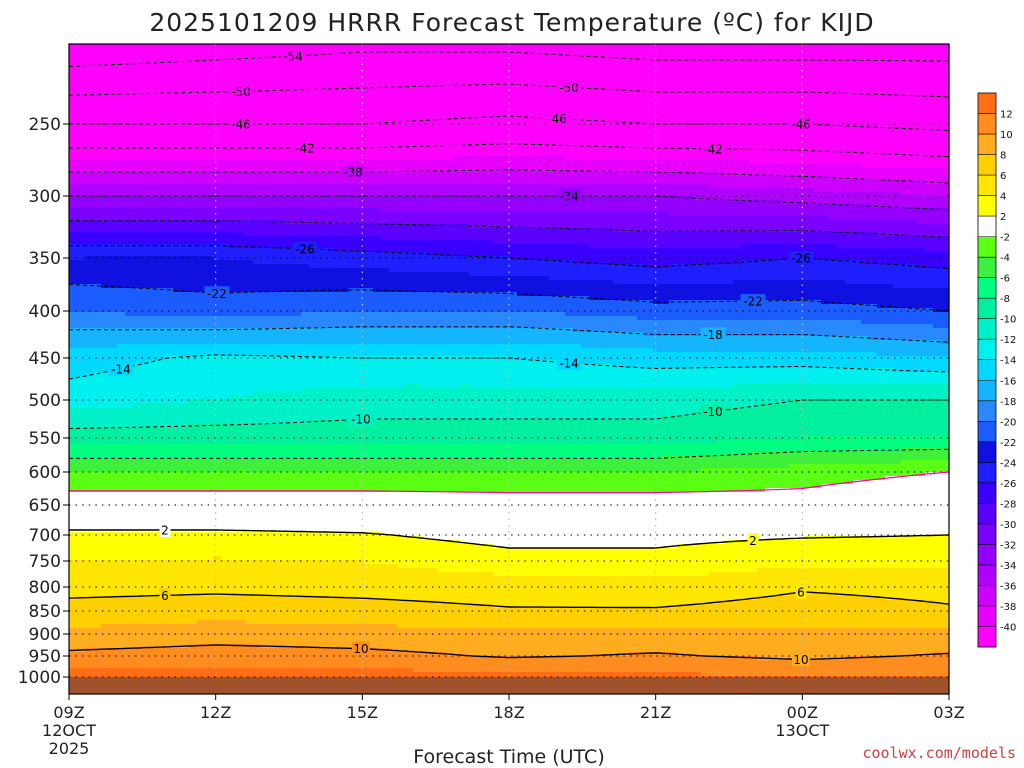 The width and height of the screenshot is (1024, 768). I want to click on colorbar-tick-label: 8, so click(1003, 156).